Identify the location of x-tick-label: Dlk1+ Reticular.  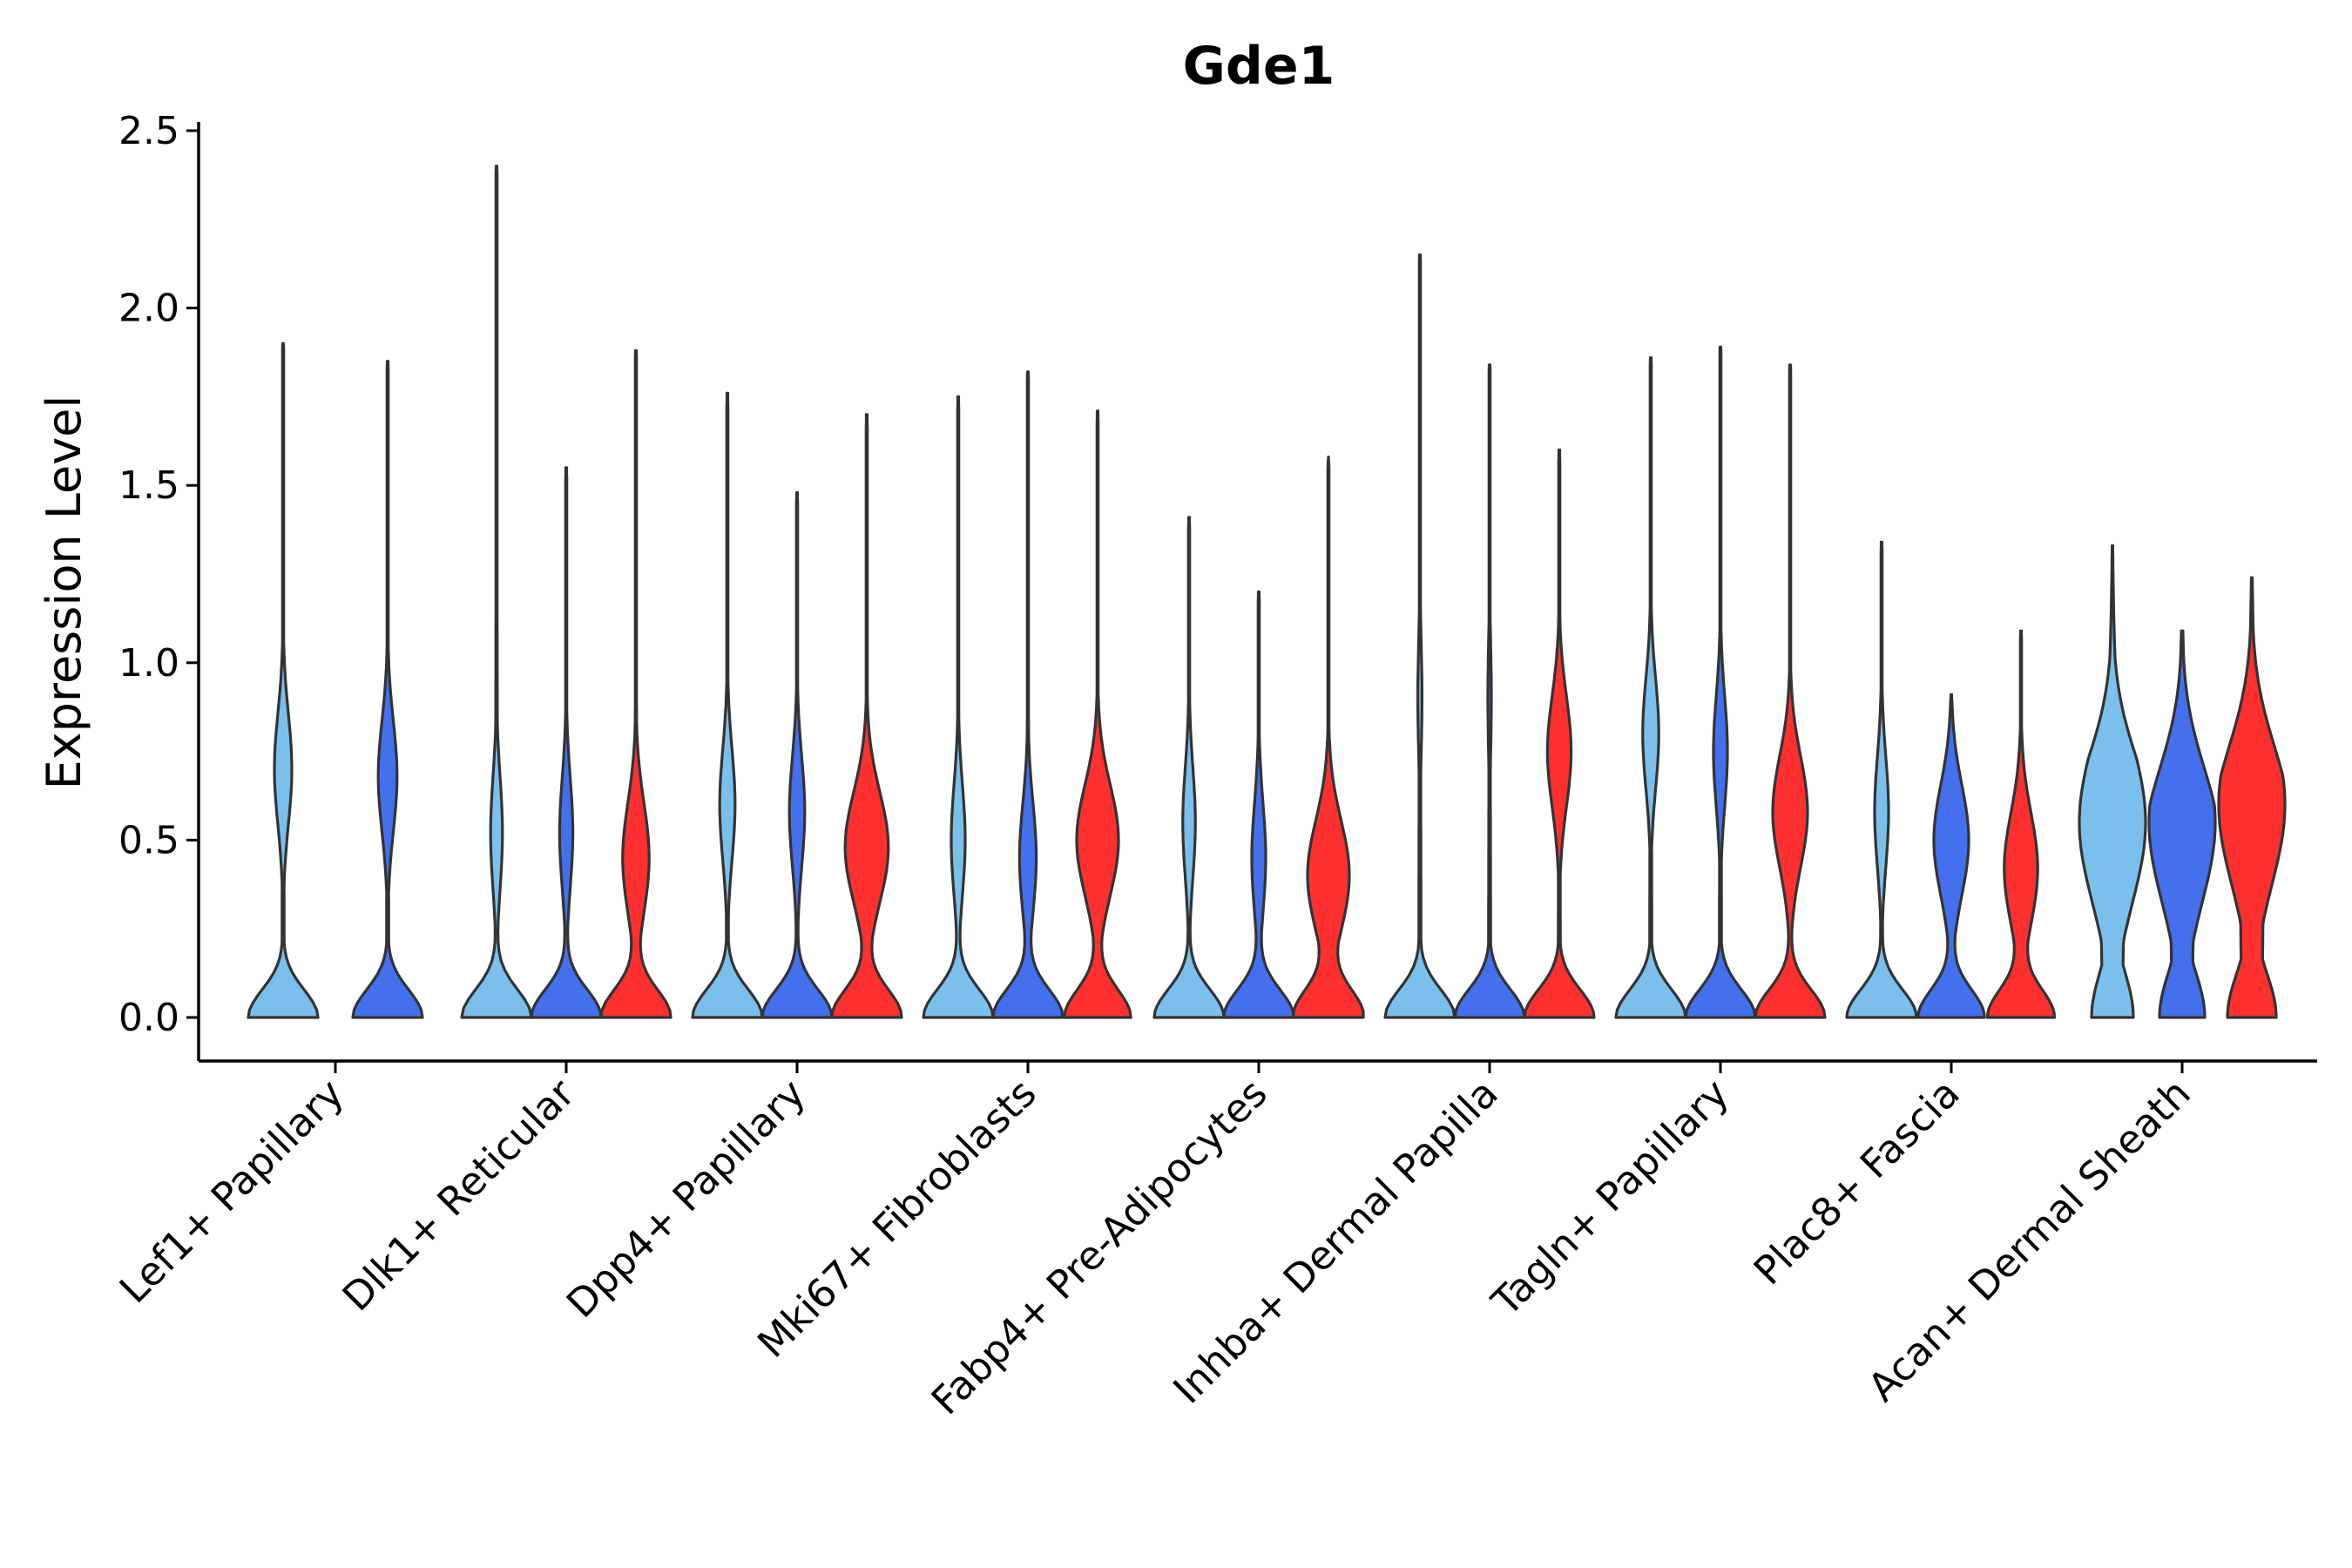
(459, 1195).